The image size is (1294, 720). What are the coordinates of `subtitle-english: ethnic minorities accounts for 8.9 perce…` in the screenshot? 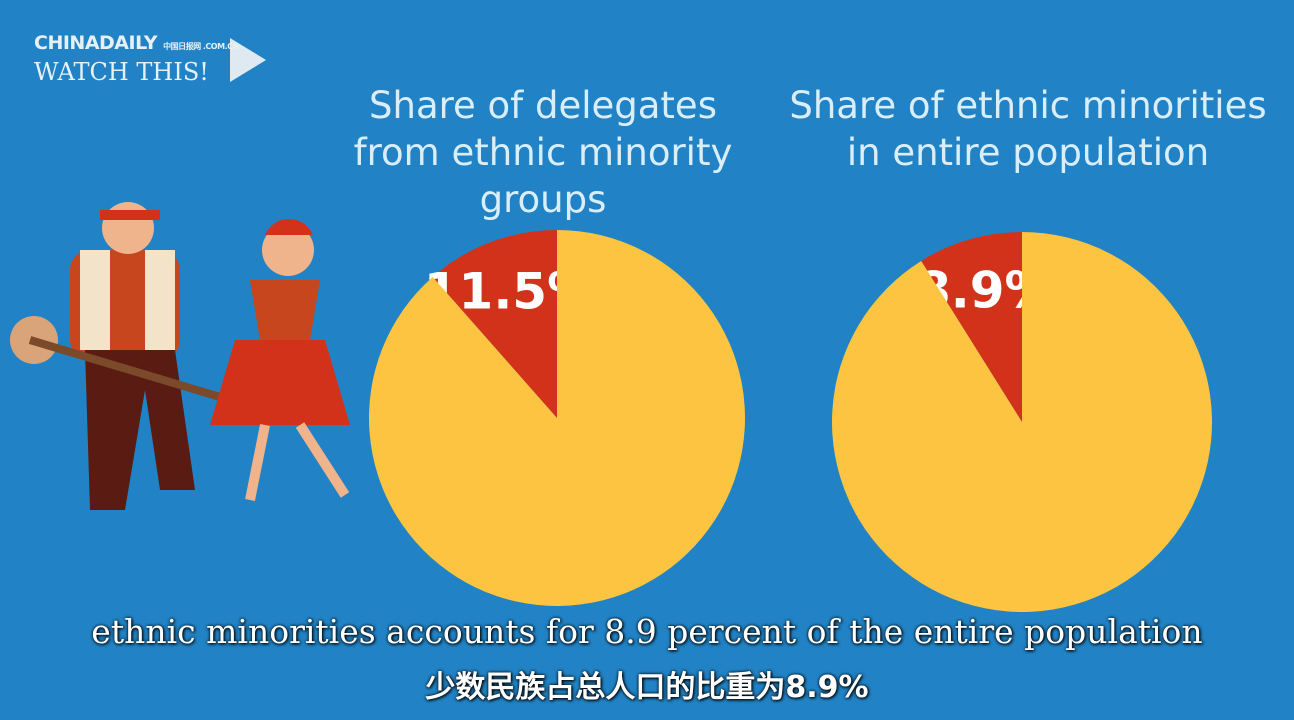 It's located at (647, 631).